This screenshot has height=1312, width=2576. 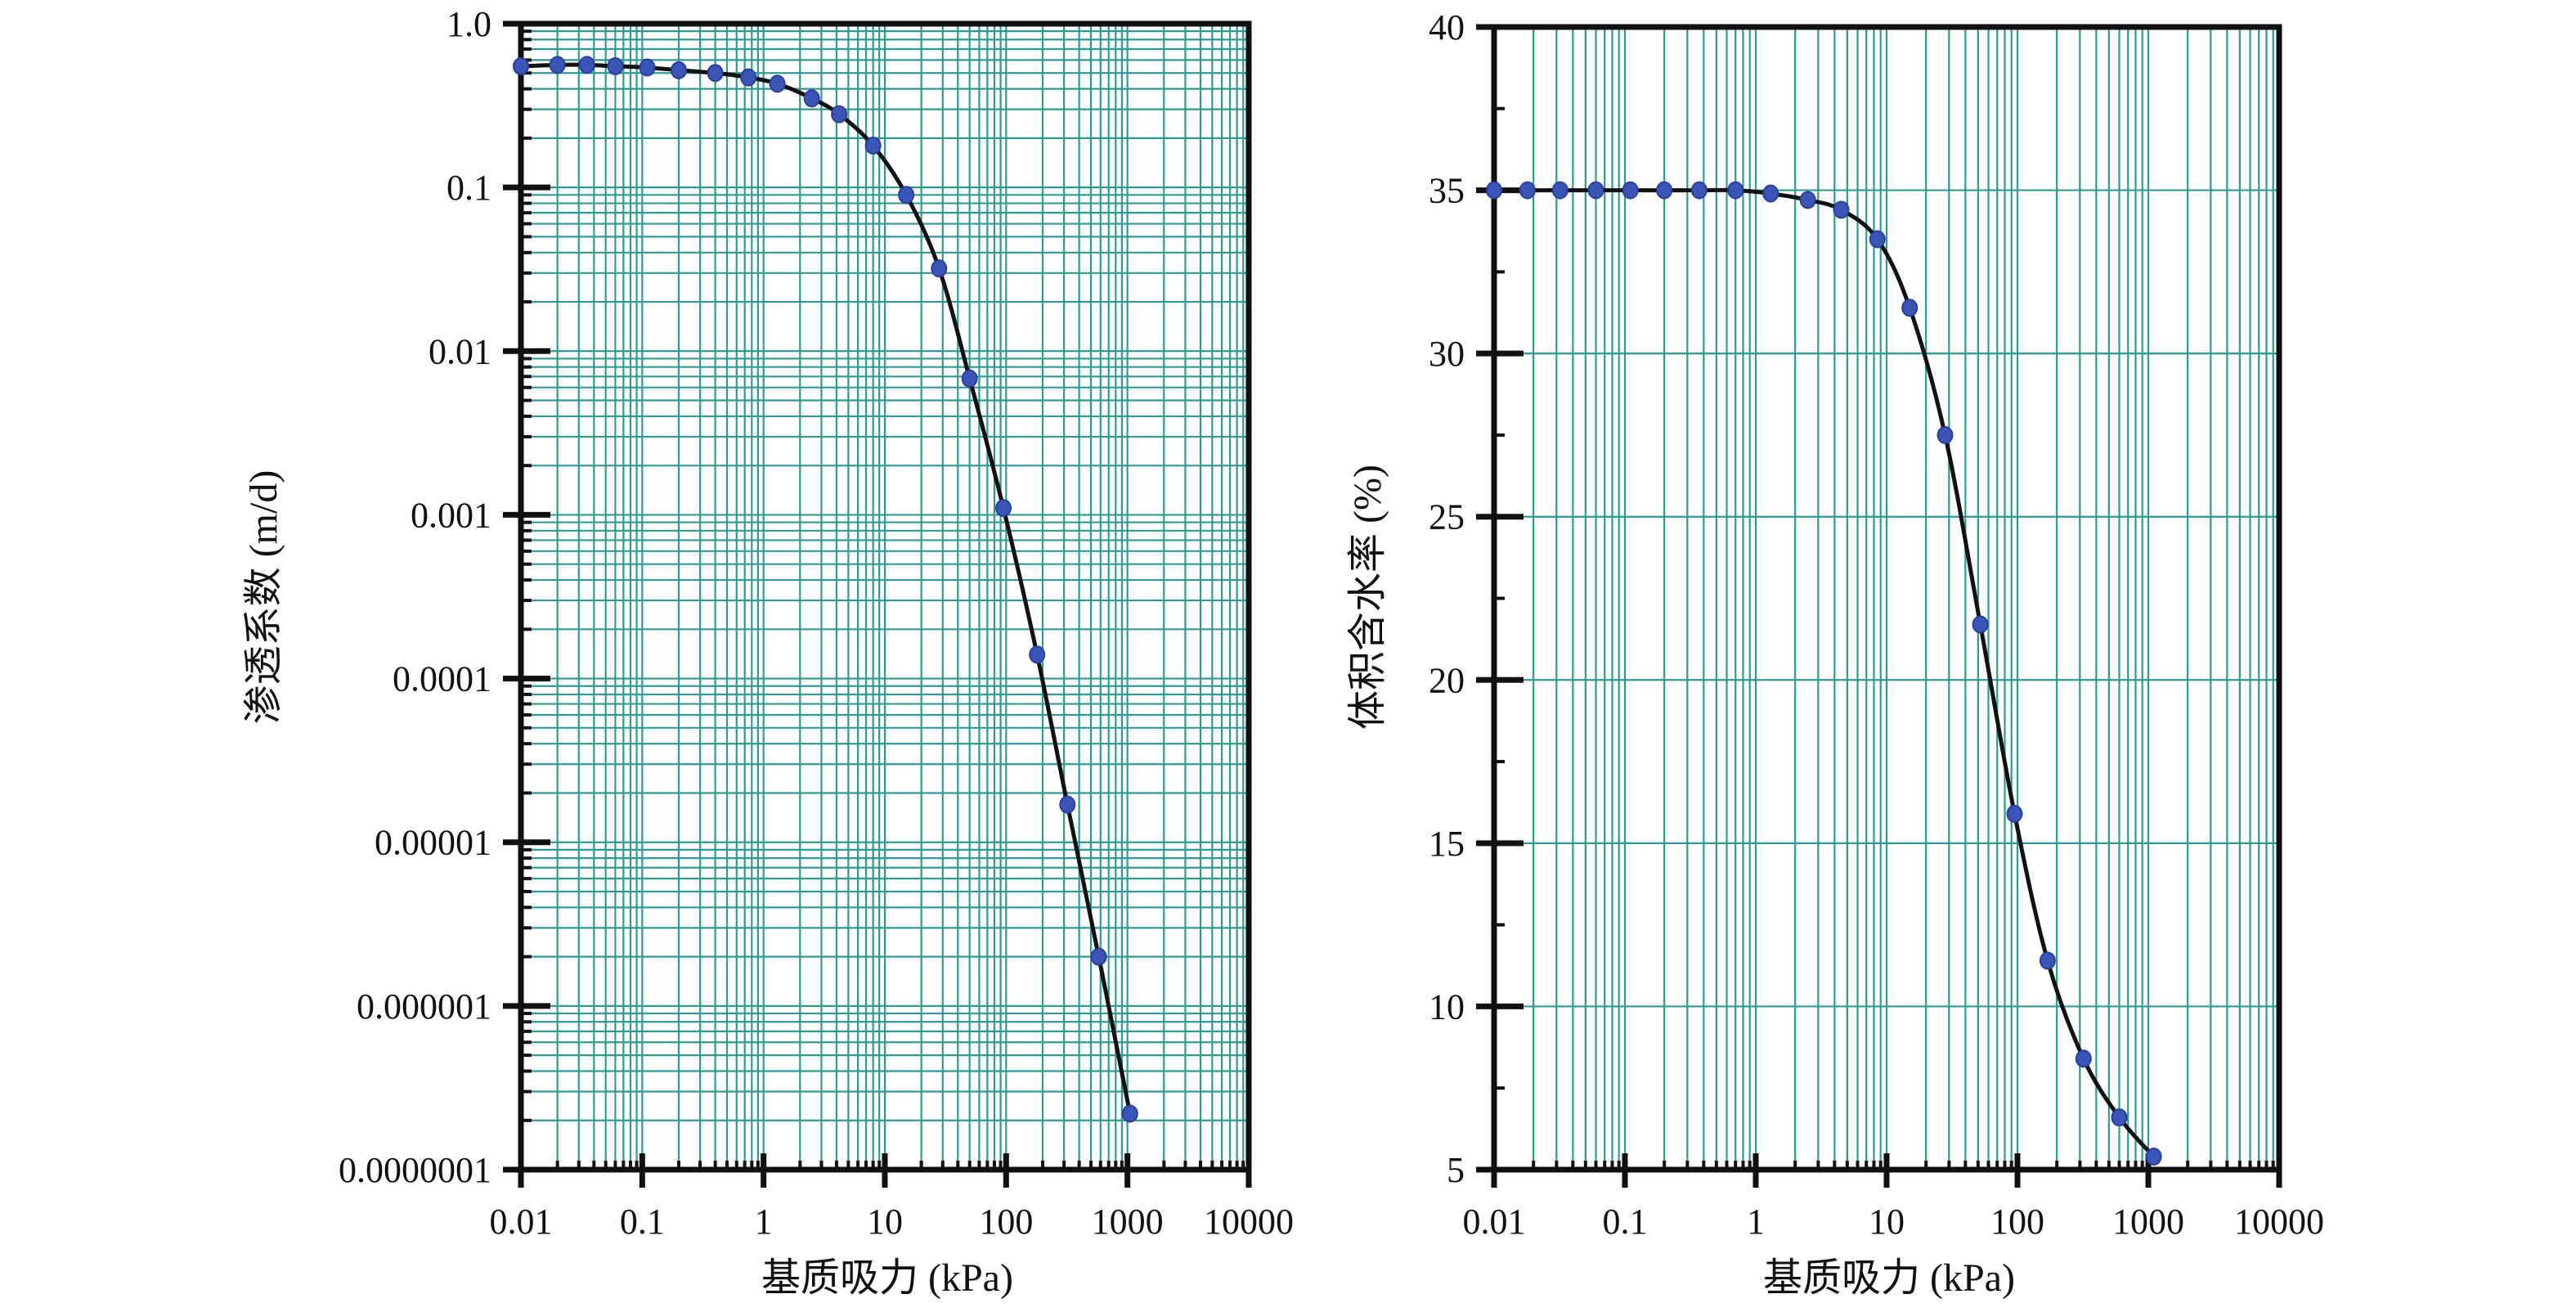 What do you see at coordinates (1447, 680) in the screenshot?
I see `y-tick-label: 20` at bounding box center [1447, 680].